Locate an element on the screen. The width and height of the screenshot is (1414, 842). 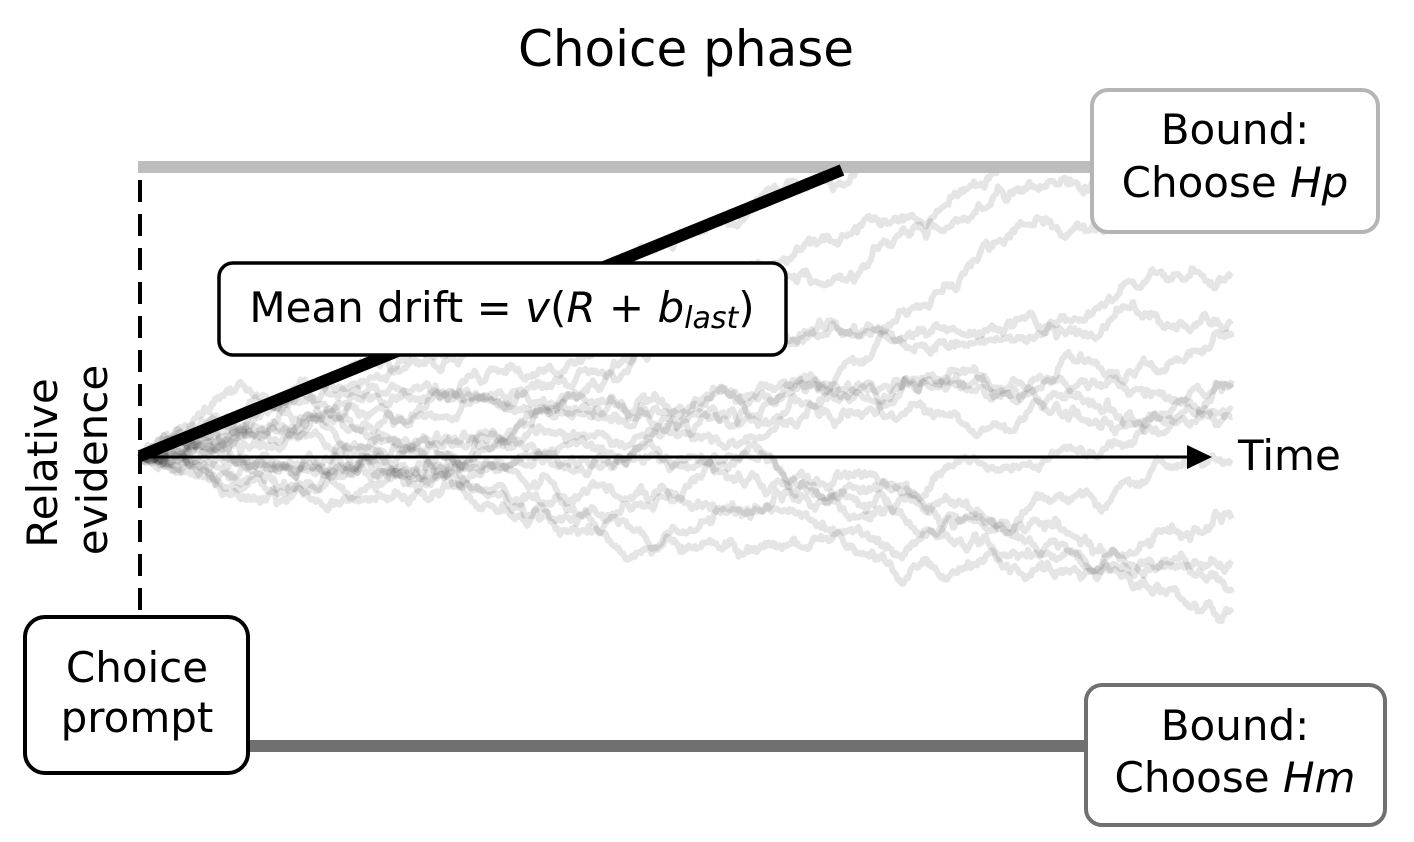
mean-drift-label-box: Mean drift = v(R + blast) is located at coordinates (502, 309).